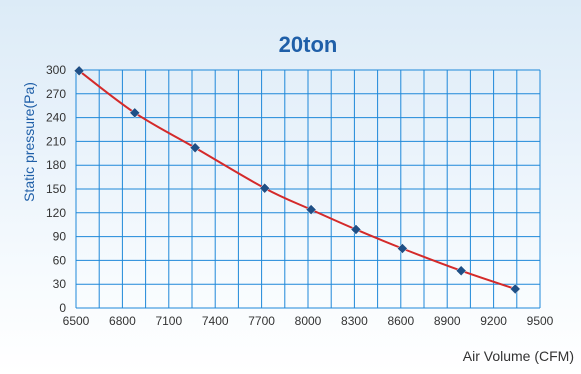  I want to click on y-axis-label: Static pressure(Pa), so click(29, 142).